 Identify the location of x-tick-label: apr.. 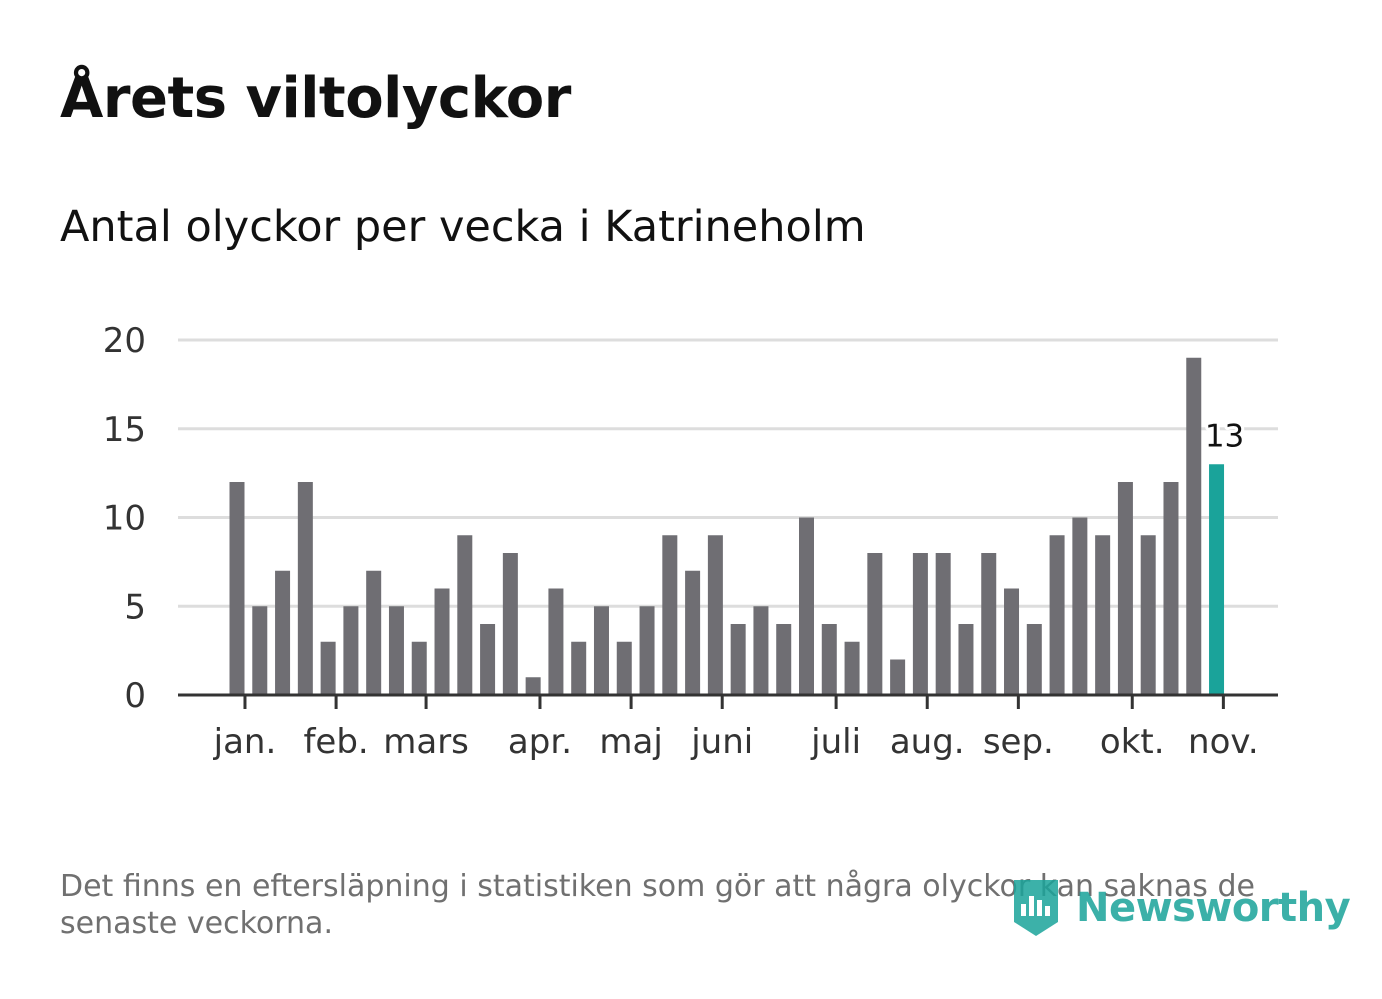
(540, 742).